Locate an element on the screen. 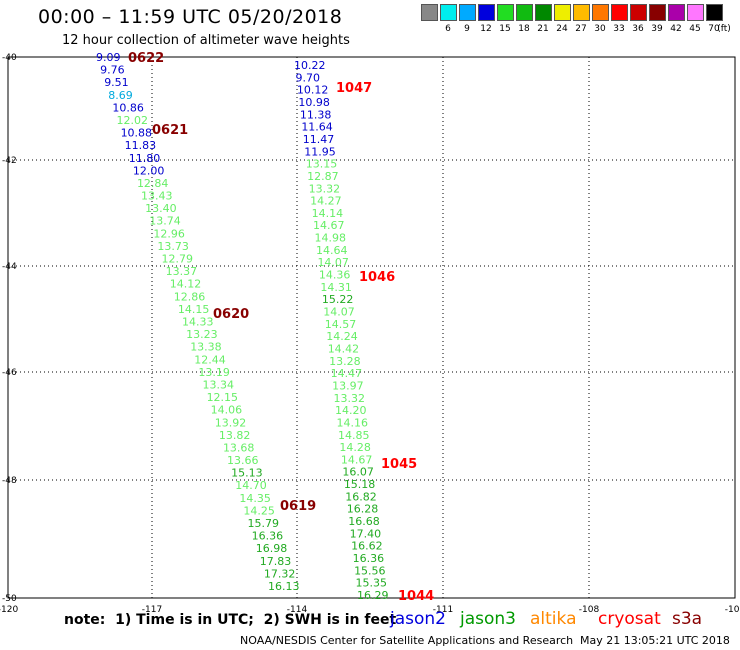 The width and height of the screenshot is (740, 650). wave-height-value: 13.97 is located at coordinates (348, 385).